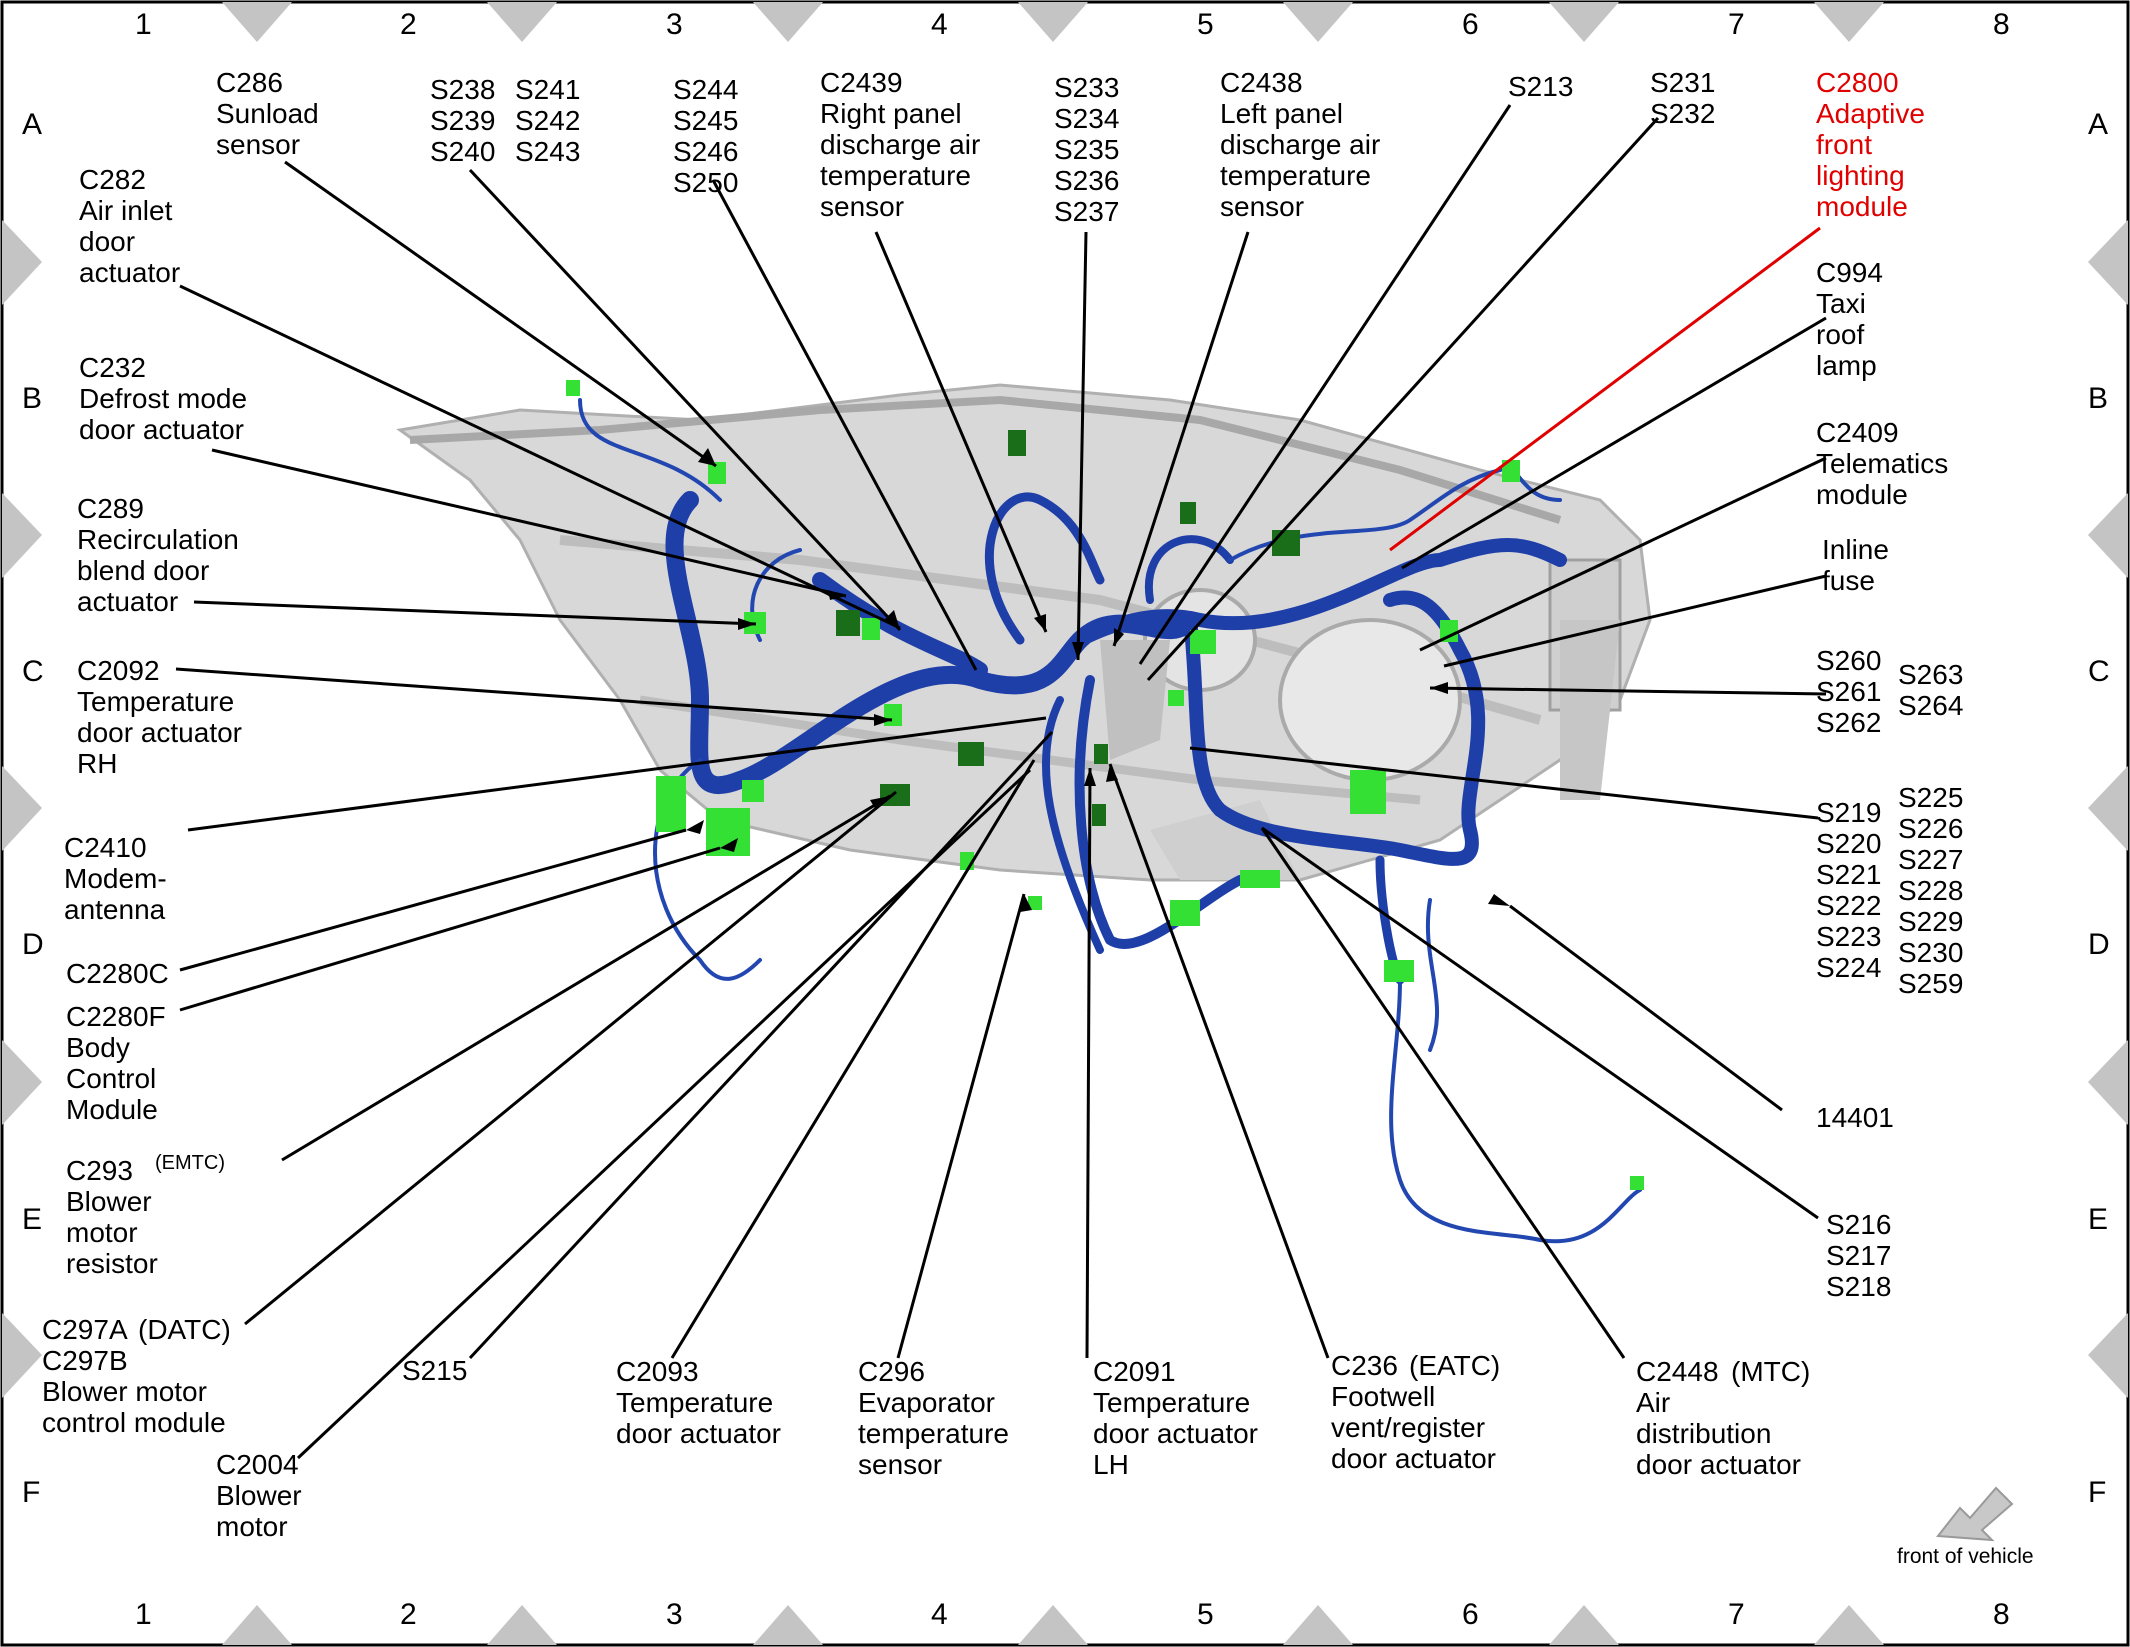  What do you see at coordinates (1099, 815) in the screenshot?
I see `connector-c2091` at bounding box center [1099, 815].